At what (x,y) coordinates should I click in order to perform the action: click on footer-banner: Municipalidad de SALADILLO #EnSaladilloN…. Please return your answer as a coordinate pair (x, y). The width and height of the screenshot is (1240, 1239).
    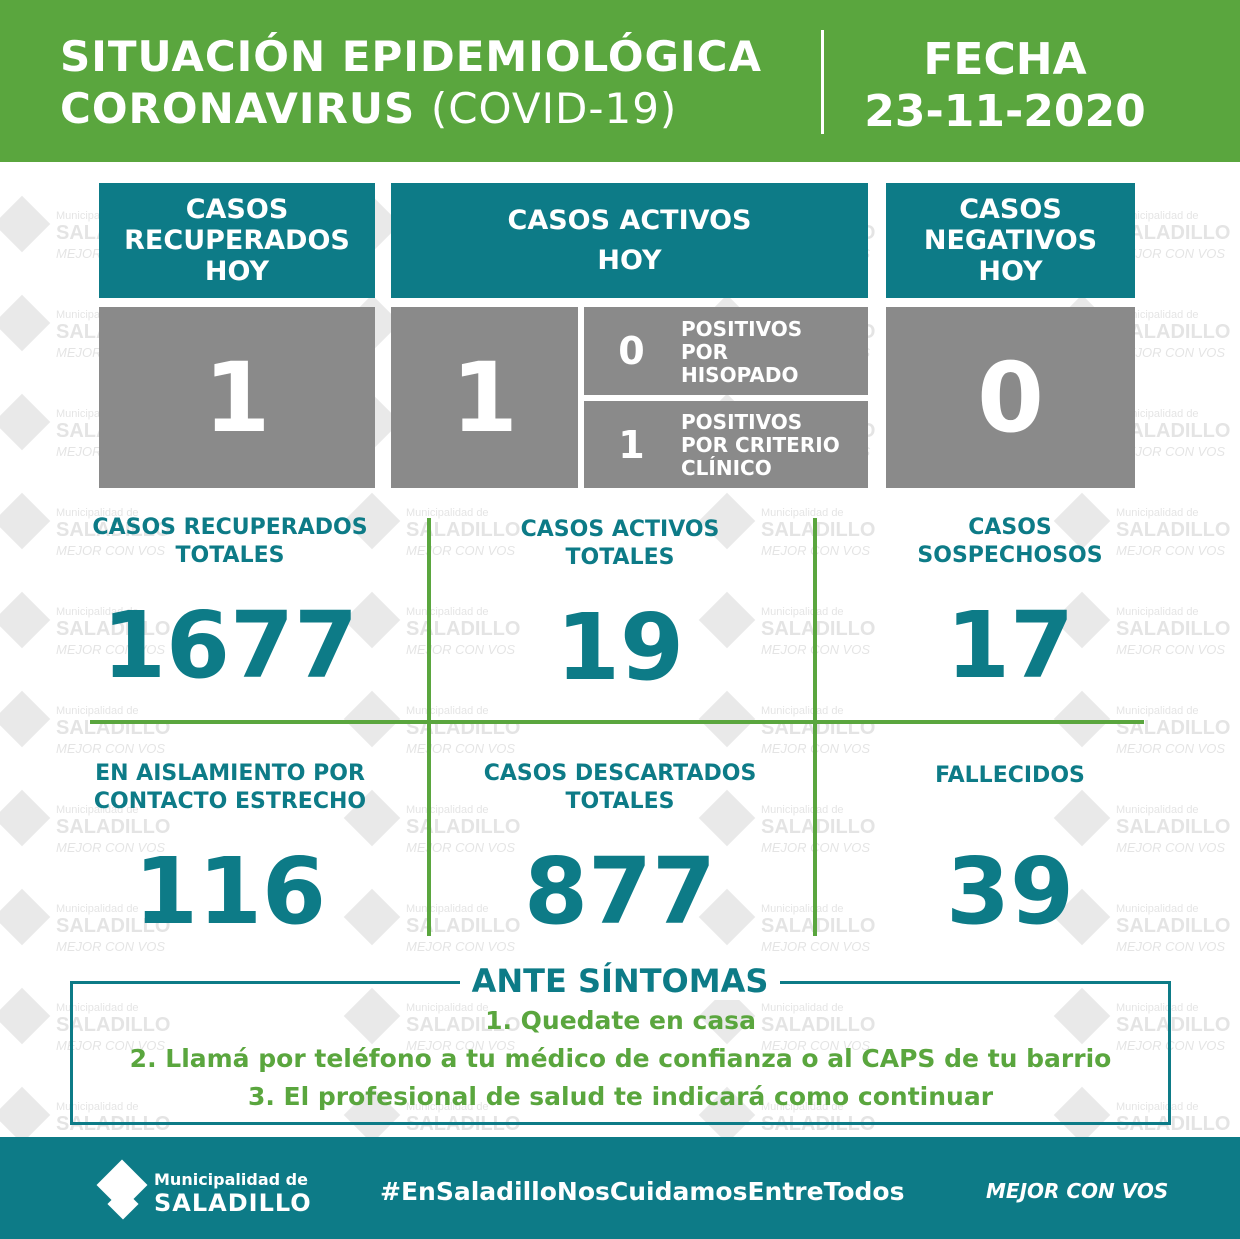
    Looking at the image, I should click on (620, 1188).